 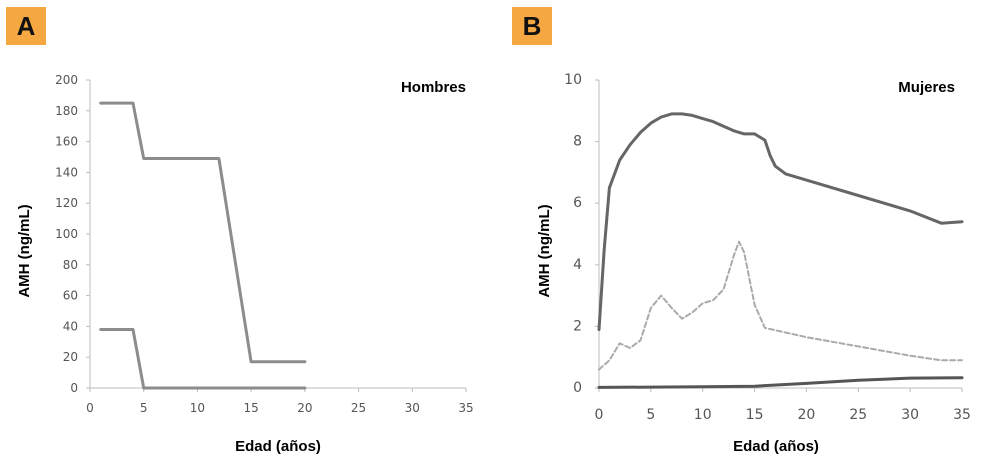 I want to click on chart-a-x-tick-label: 10, so click(x=197, y=408).